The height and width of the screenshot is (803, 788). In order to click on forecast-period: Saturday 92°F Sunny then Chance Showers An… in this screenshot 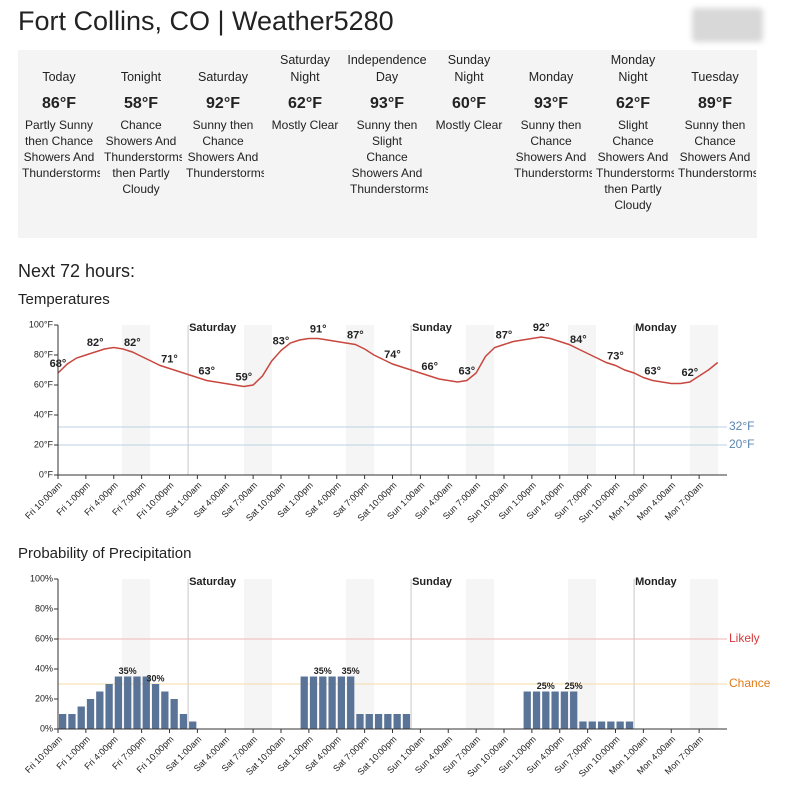, I will do `click(223, 144)`.